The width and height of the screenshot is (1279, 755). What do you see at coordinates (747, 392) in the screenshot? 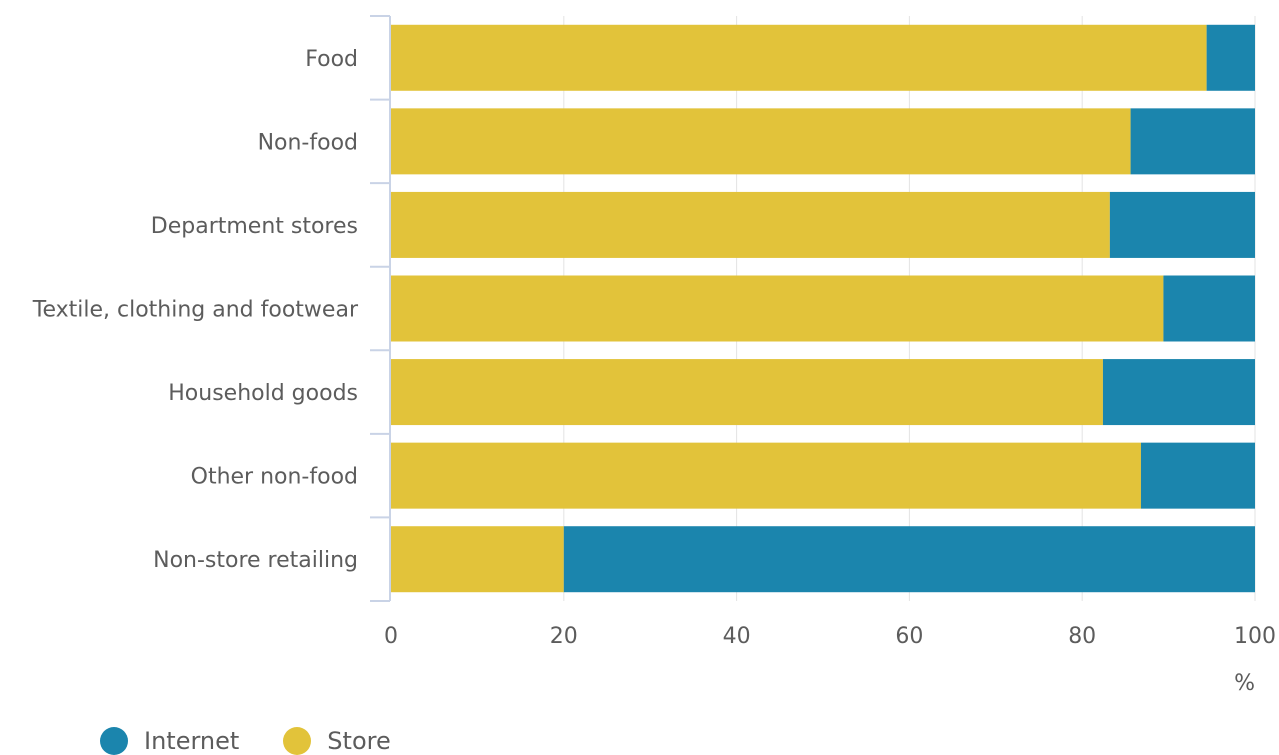
I see `bar-store-household-goods` at bounding box center [747, 392].